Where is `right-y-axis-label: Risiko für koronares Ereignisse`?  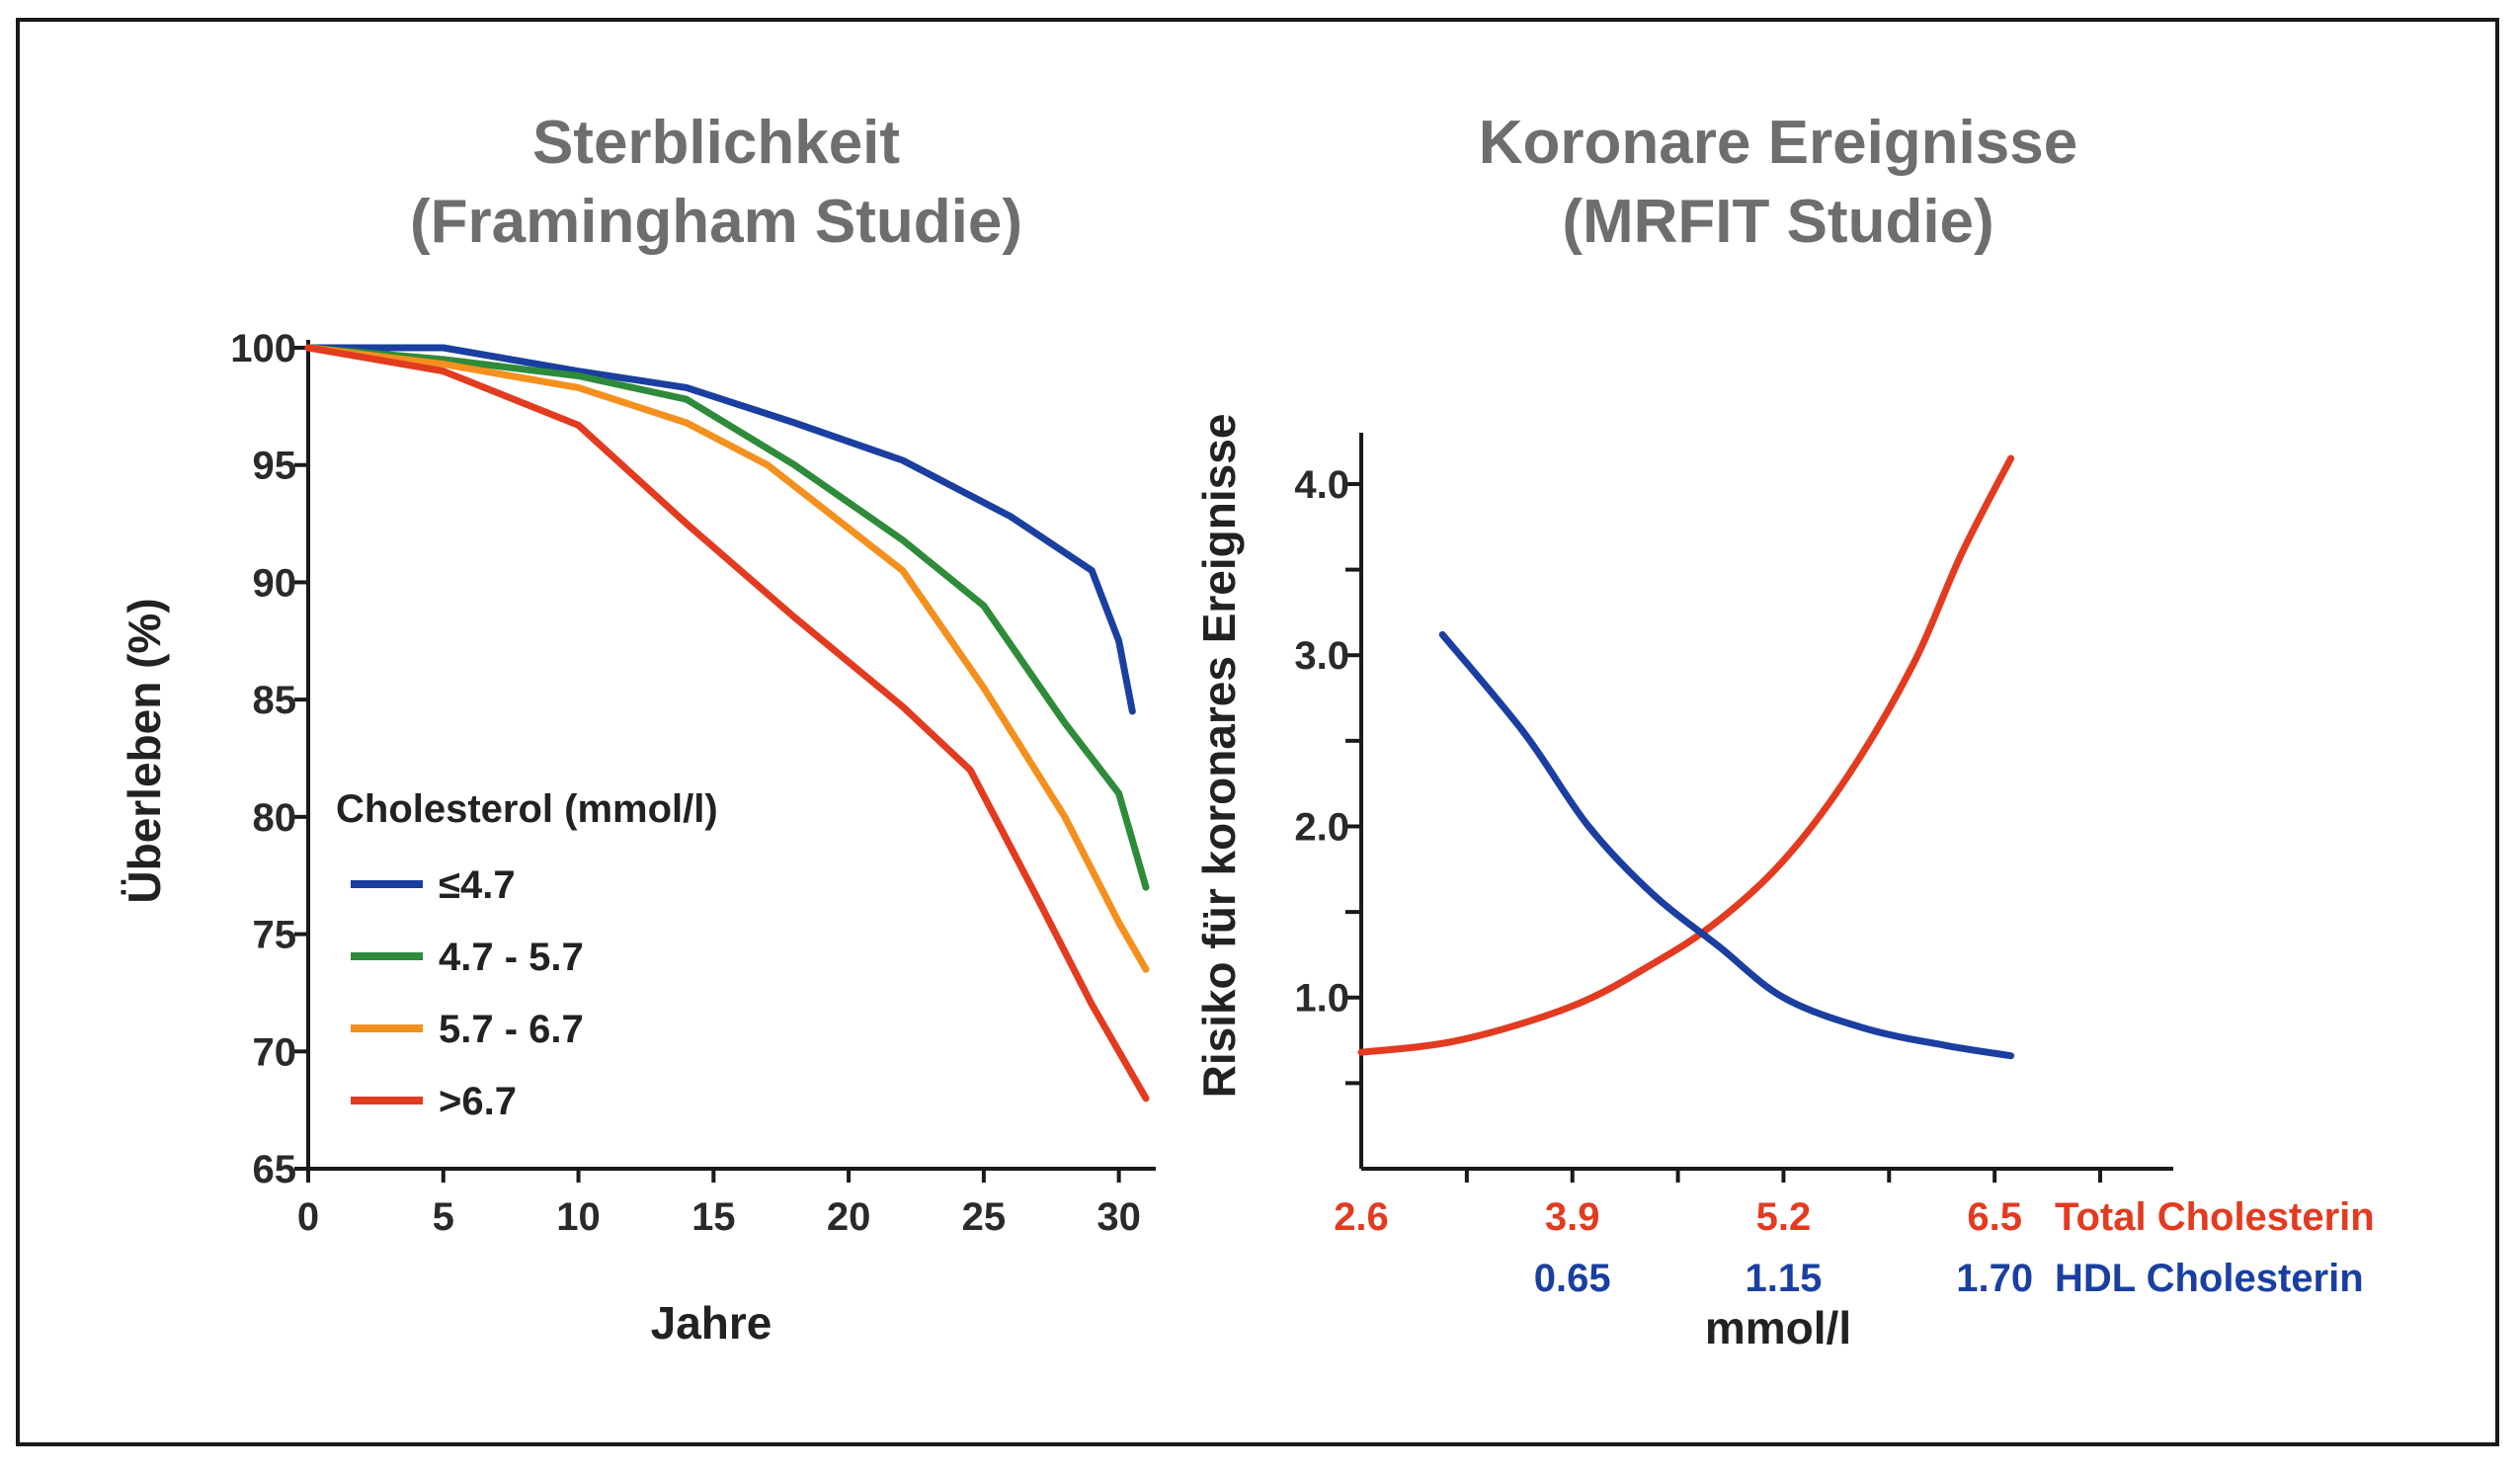 right-y-axis-label: Risiko für koronares Ereignisse is located at coordinates (1219, 756).